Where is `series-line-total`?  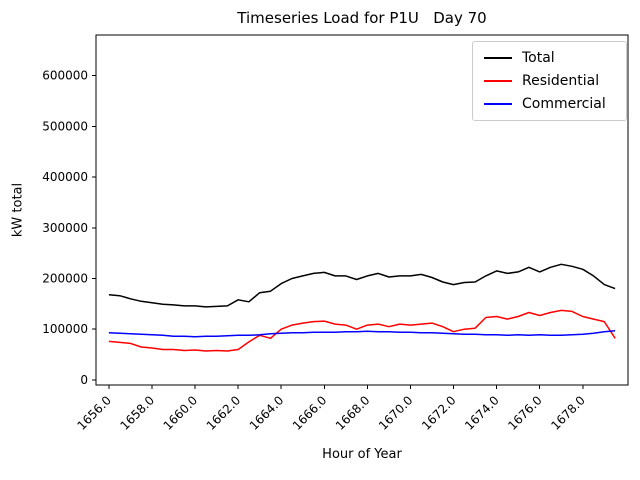 series-line-total is located at coordinates (362, 285).